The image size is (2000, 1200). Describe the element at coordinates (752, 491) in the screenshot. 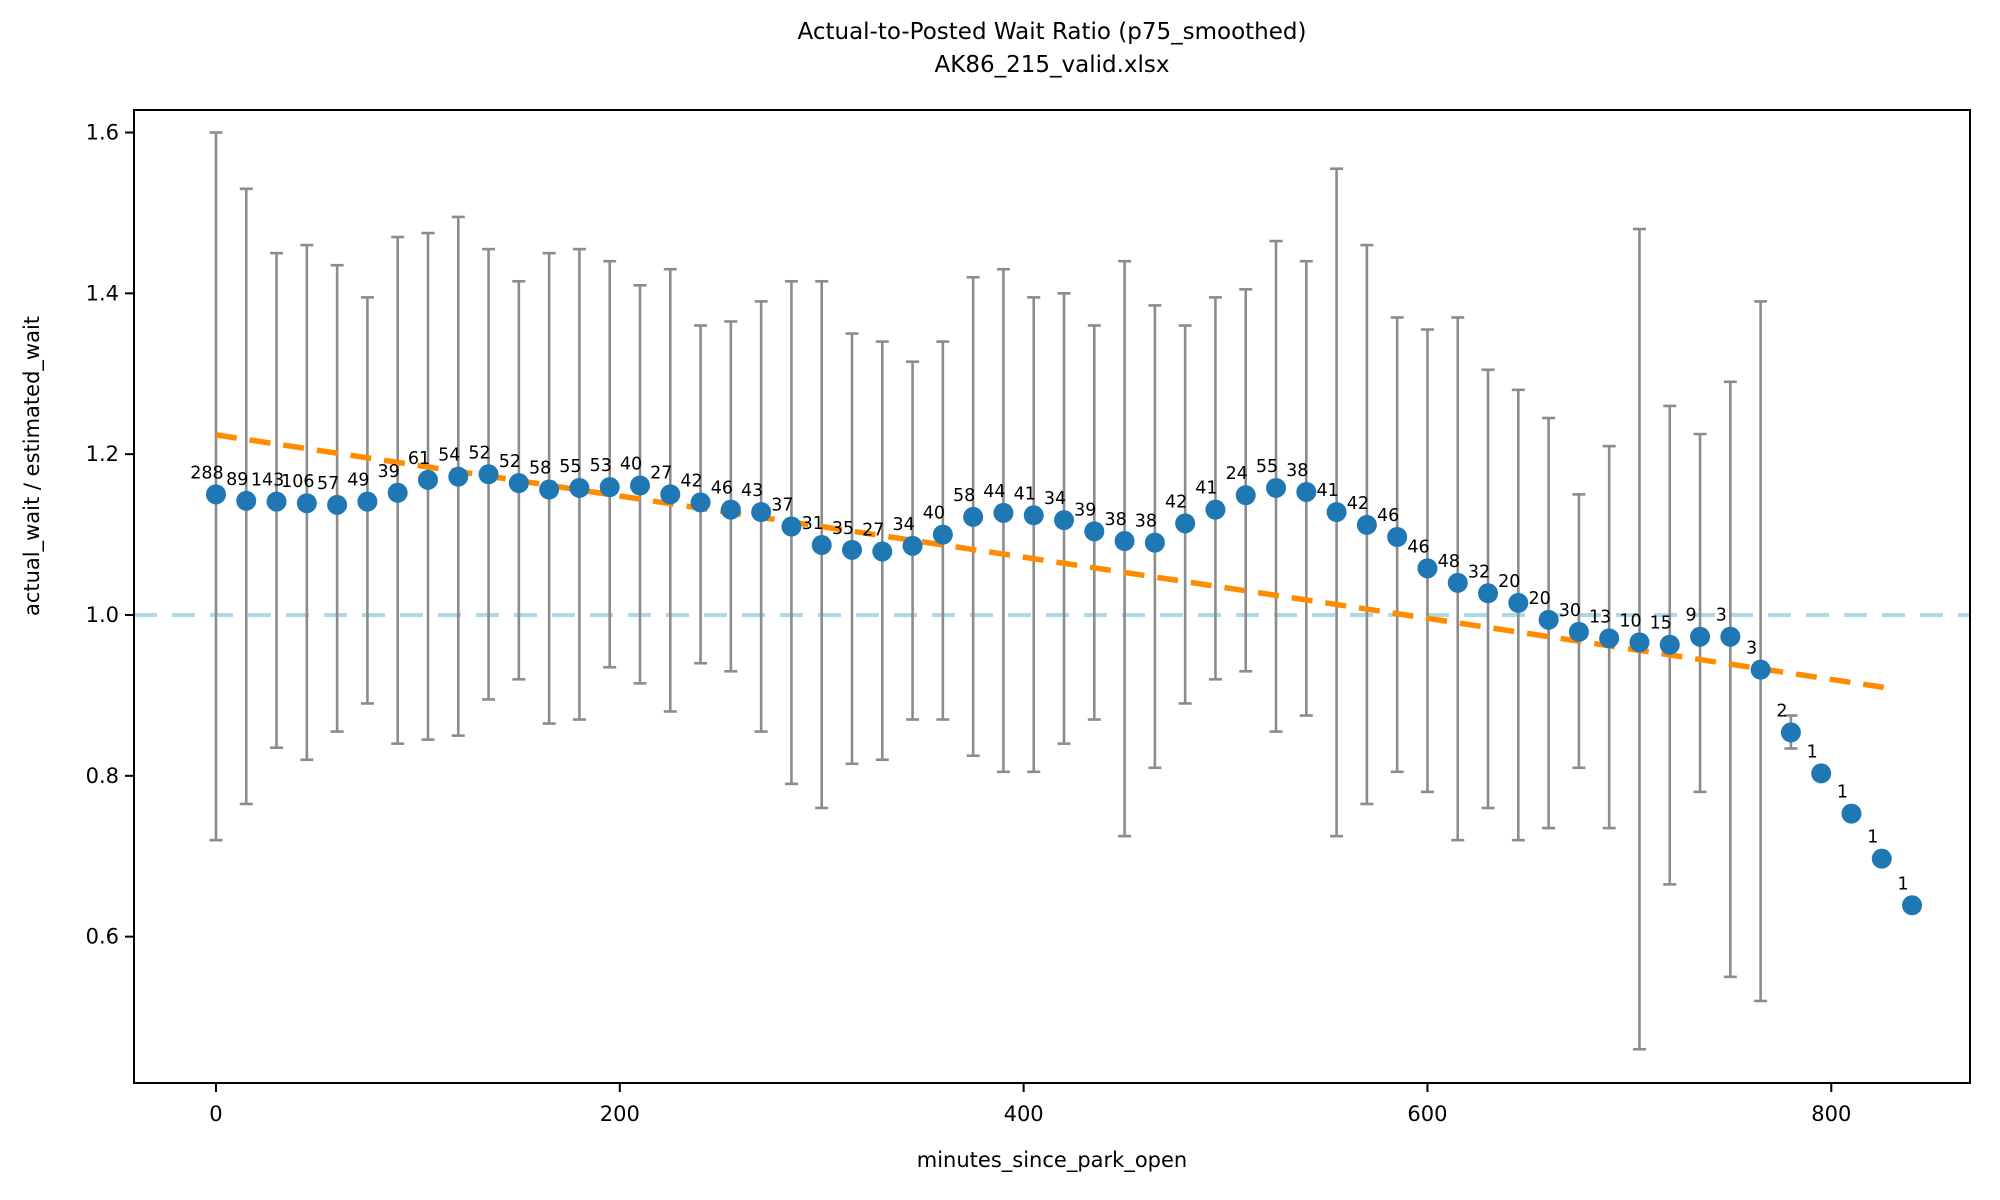

I see `count-label: 43` at that location.